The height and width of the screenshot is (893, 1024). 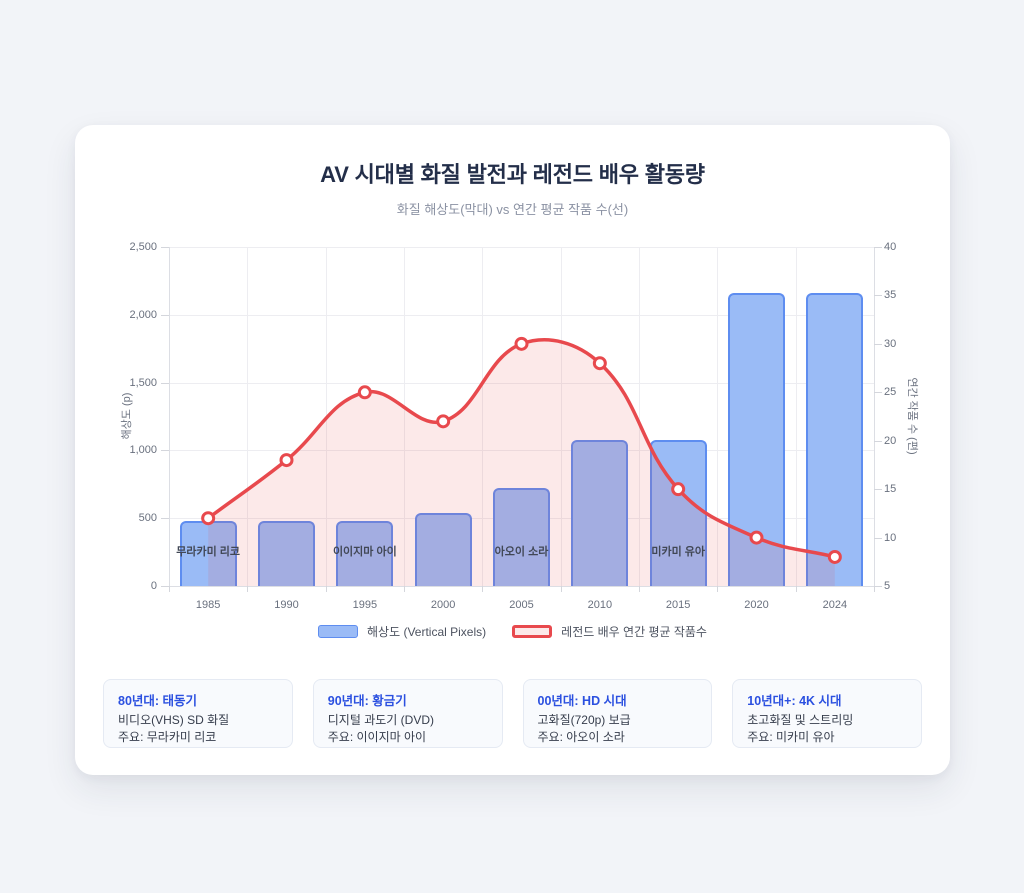 I want to click on era-card-line2-3: 주요: 미카미 유아, so click(x=791, y=737).